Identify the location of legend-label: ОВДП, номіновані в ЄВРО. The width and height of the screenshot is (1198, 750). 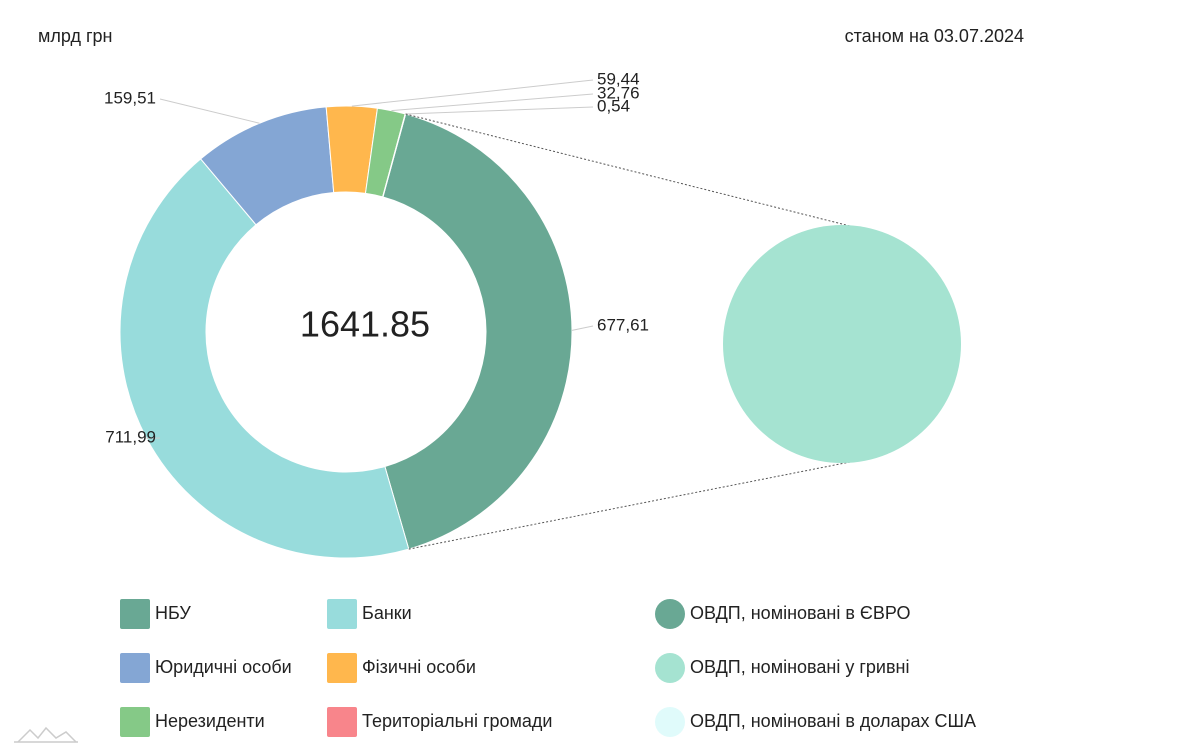
(800, 613).